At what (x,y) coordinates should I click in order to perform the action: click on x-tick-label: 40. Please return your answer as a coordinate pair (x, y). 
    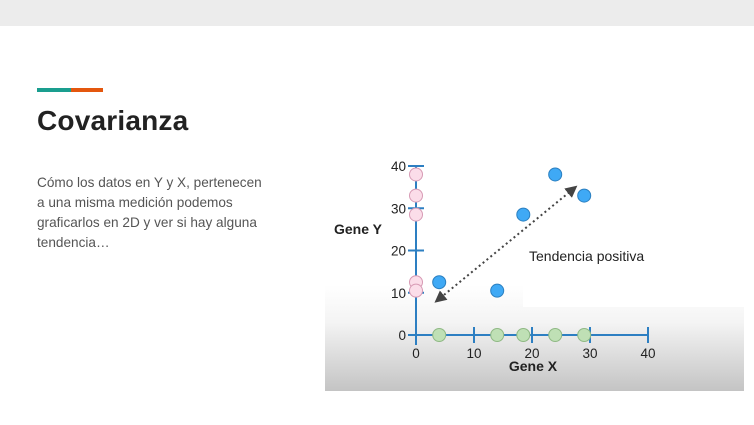
    Looking at the image, I should click on (647, 353).